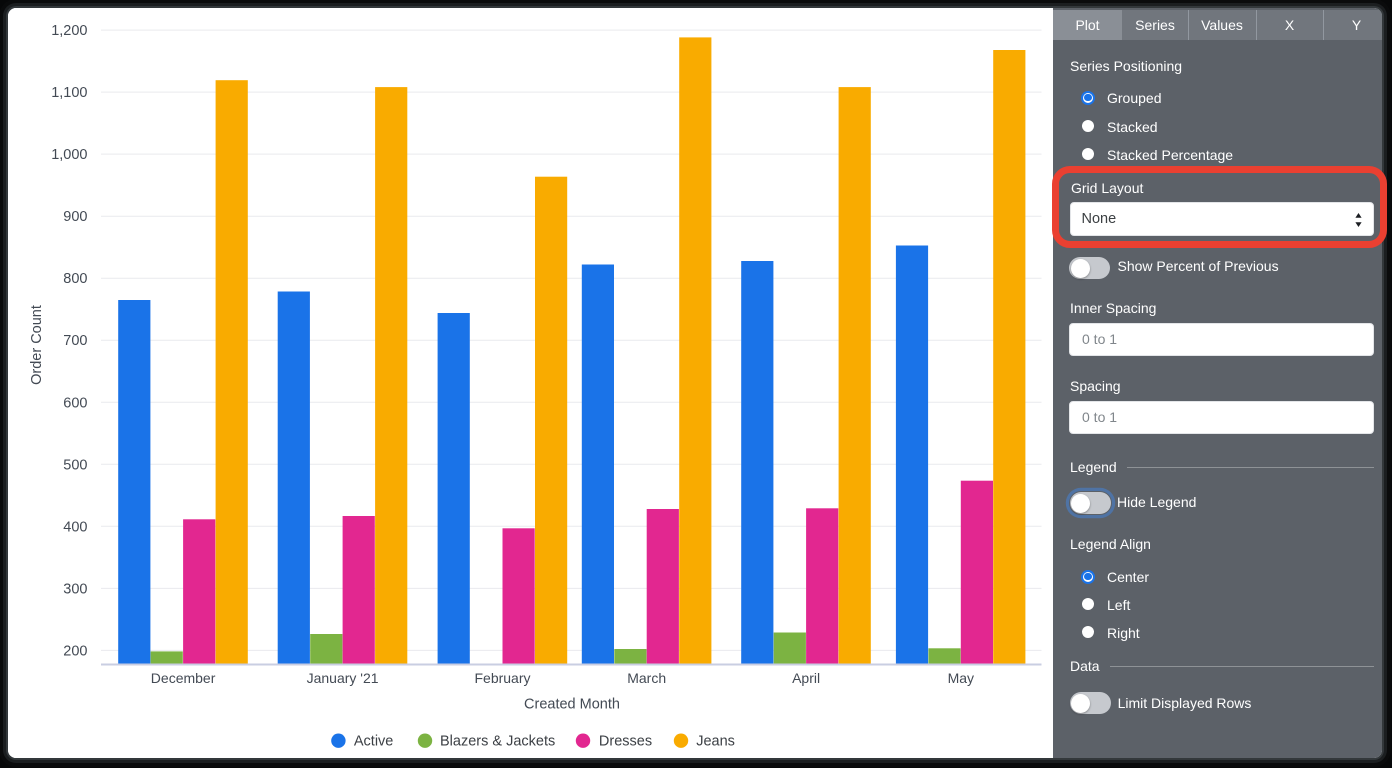 This screenshot has width=1392, height=768. What do you see at coordinates (75, 403) in the screenshot?
I see `svg-text: 600` at bounding box center [75, 403].